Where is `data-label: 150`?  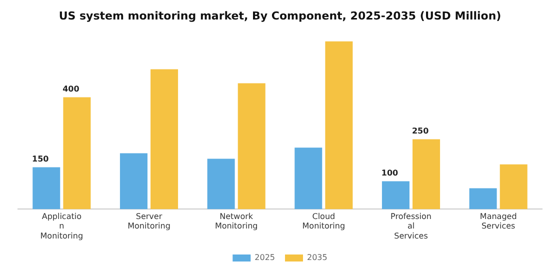
data-label: 150 is located at coordinates (41, 159).